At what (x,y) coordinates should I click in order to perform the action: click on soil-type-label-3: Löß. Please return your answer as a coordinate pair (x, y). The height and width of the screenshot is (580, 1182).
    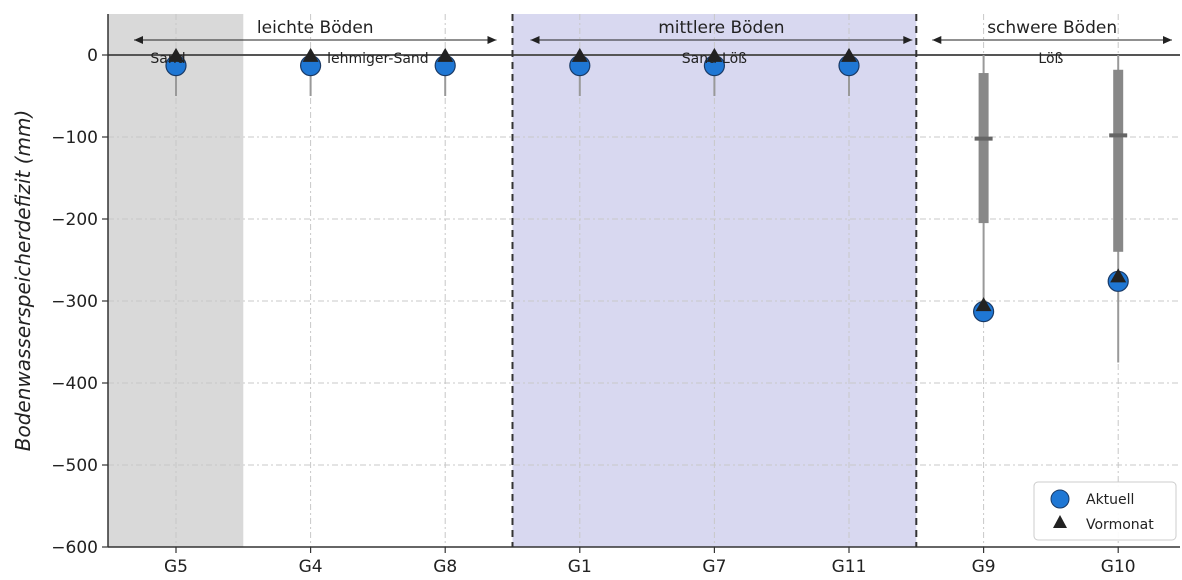
    Looking at the image, I should click on (1050, 59).